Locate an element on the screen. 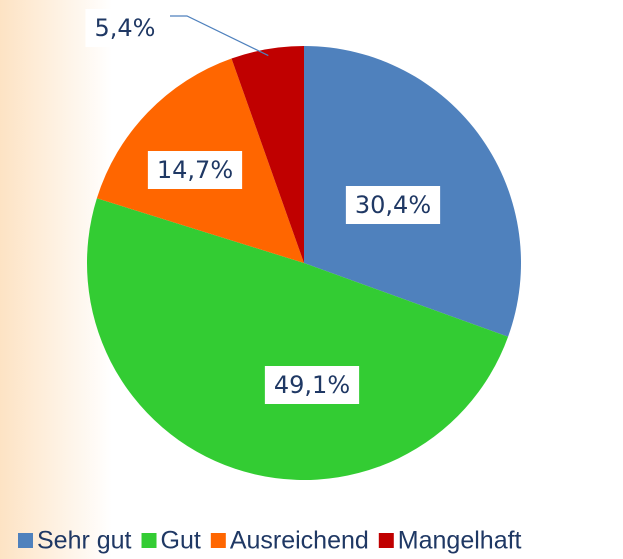  legend: Sehr gut Gut Ausreichend Mangelhaft is located at coordinates (270, 541).